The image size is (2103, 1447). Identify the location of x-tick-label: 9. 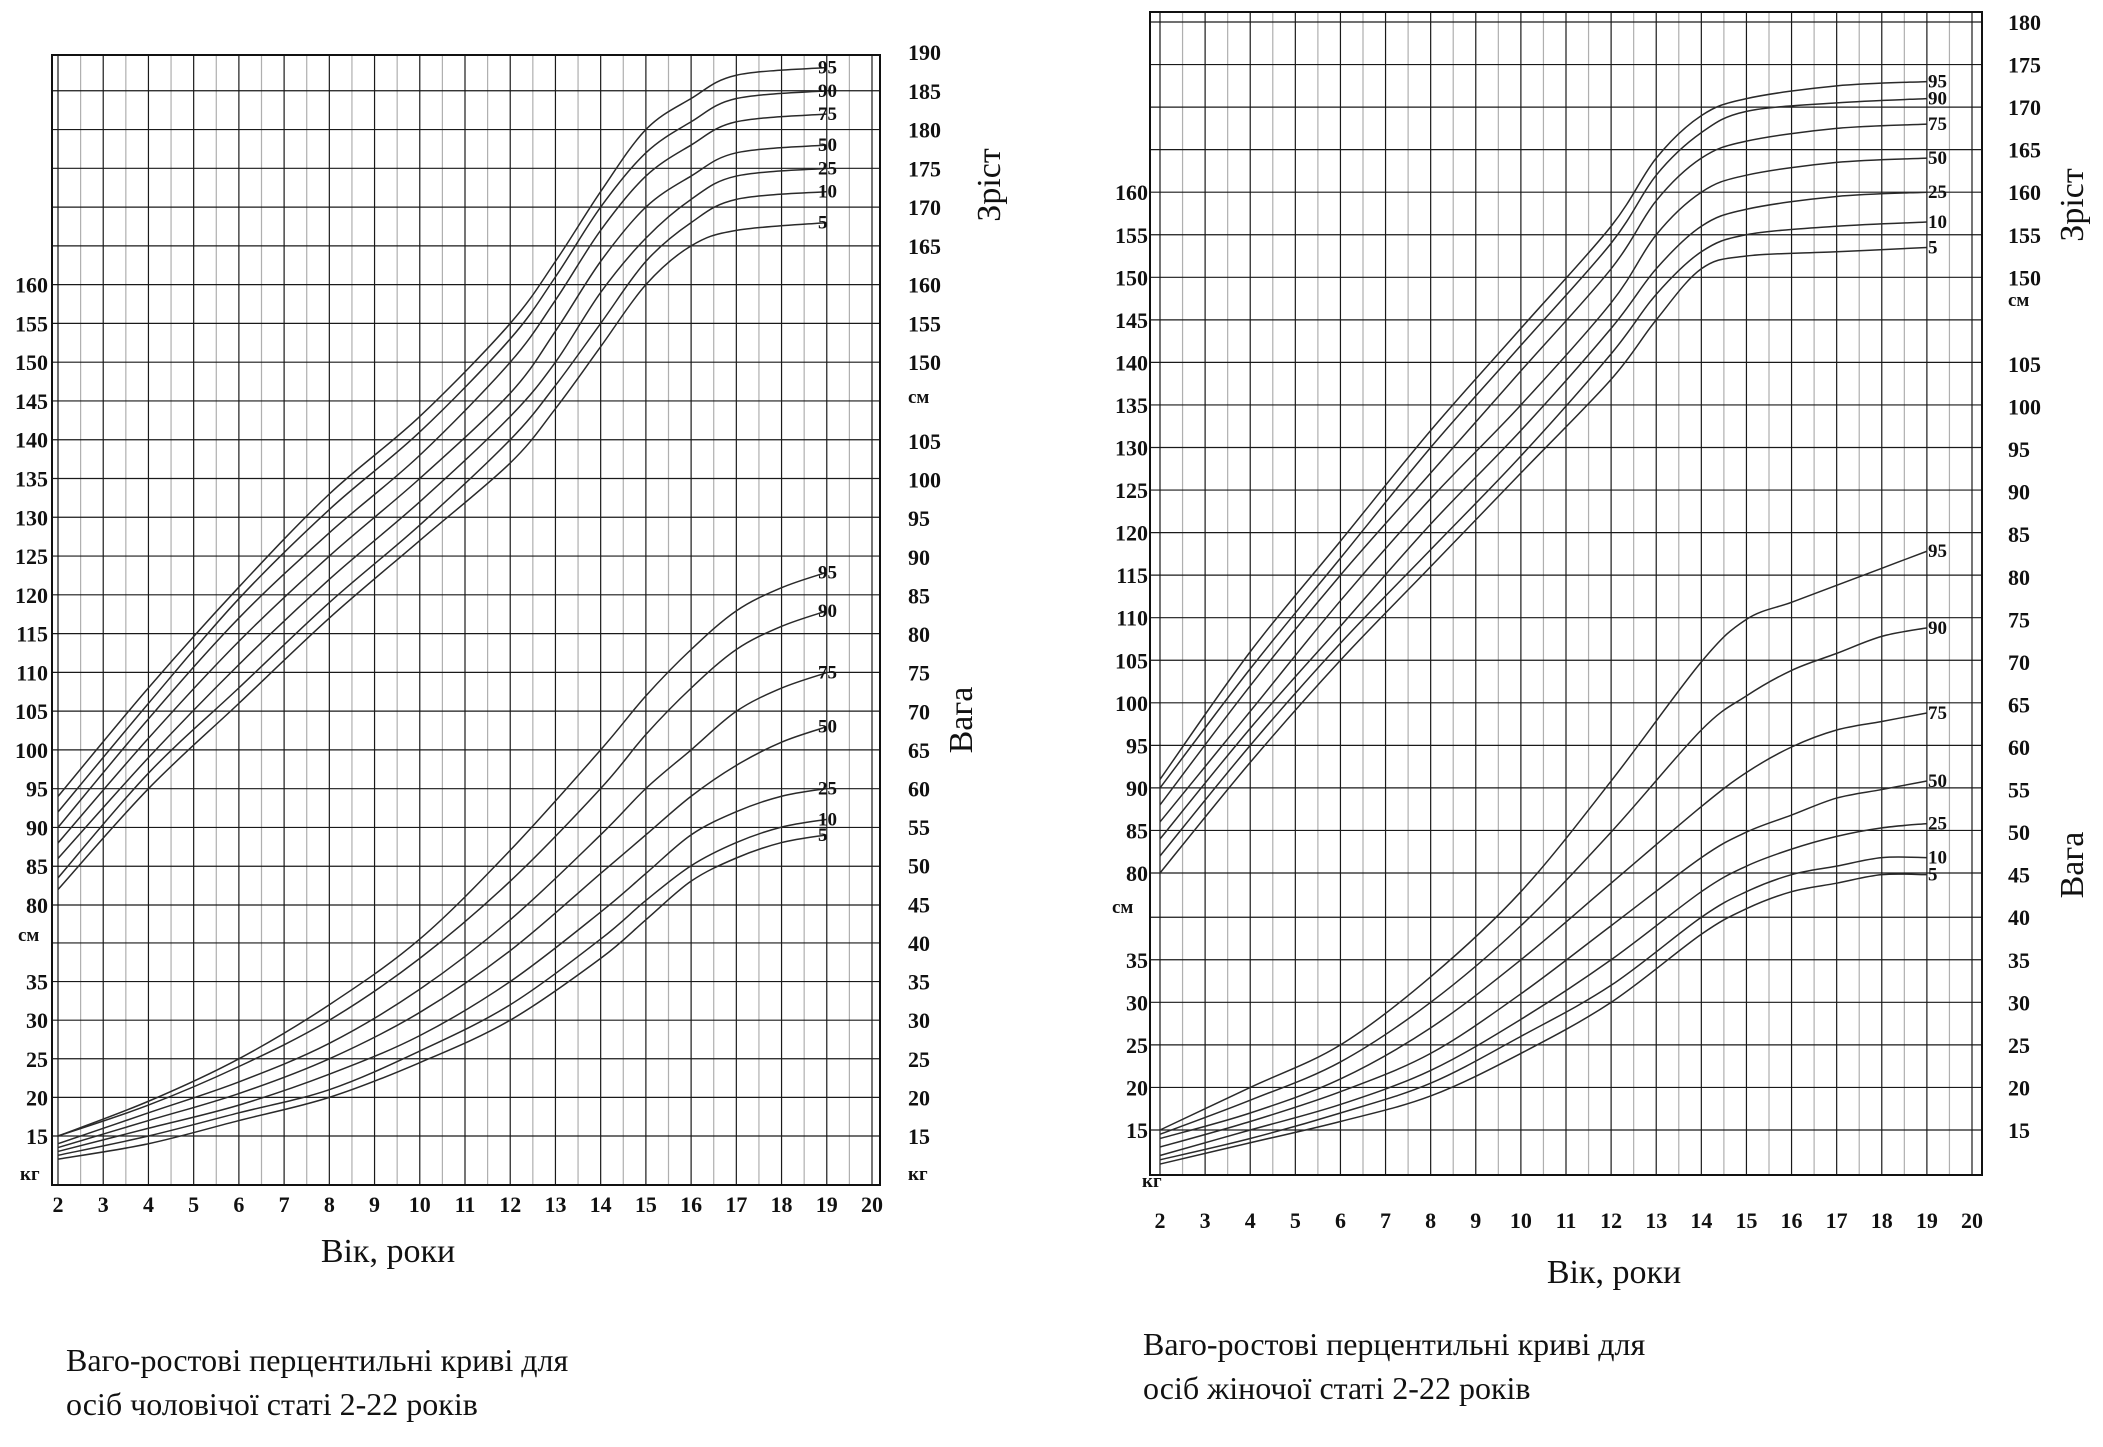
(1475, 1220).